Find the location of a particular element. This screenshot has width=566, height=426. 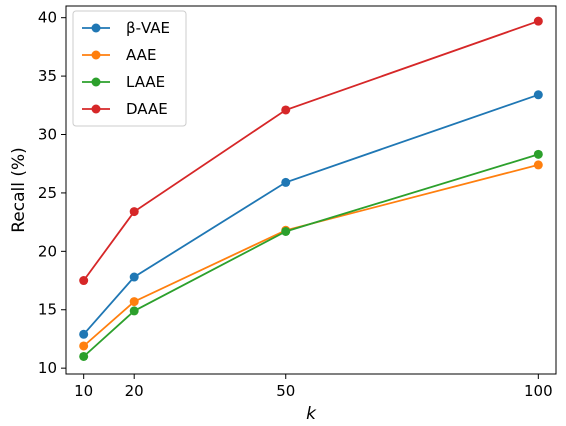

x-tick-label: 100 is located at coordinates (538, 391).